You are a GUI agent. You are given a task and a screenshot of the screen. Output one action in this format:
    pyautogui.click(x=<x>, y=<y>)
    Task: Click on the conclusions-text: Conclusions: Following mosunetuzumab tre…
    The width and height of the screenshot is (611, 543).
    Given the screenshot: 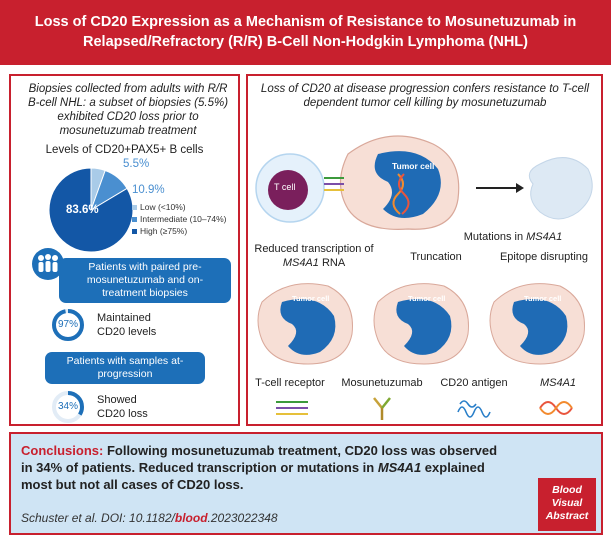 What is the action you would take?
    pyautogui.click(x=266, y=467)
    